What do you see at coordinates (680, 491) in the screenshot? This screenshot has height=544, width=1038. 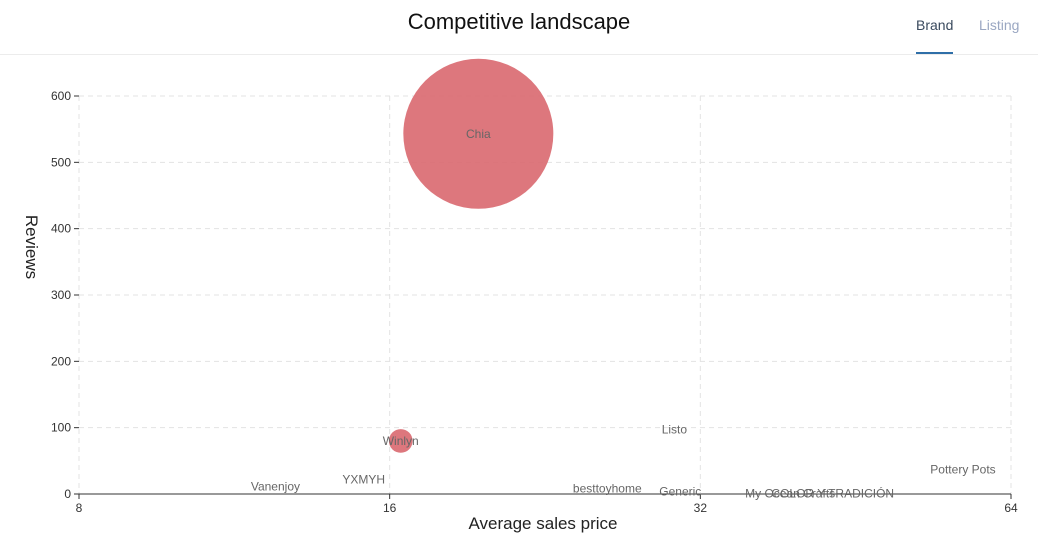 I see `bubble-label: Generic` at bounding box center [680, 491].